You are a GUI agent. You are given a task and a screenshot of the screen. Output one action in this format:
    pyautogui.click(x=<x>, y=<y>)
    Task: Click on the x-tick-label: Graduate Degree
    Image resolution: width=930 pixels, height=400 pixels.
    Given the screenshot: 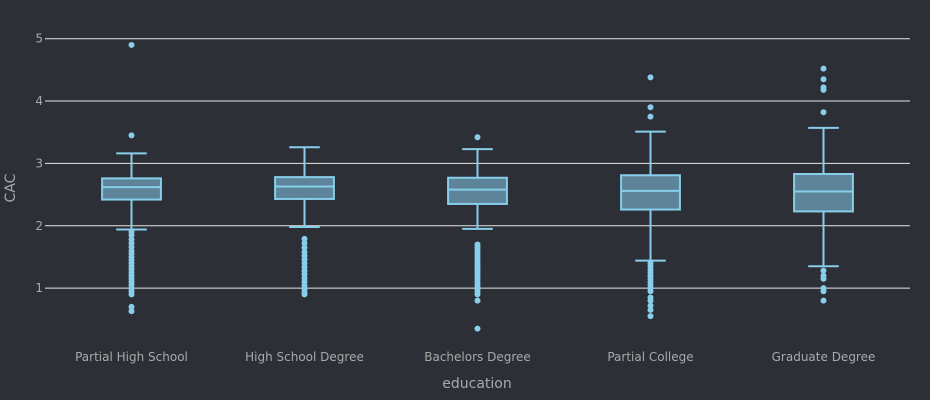 What is the action you would take?
    pyautogui.click(x=824, y=357)
    